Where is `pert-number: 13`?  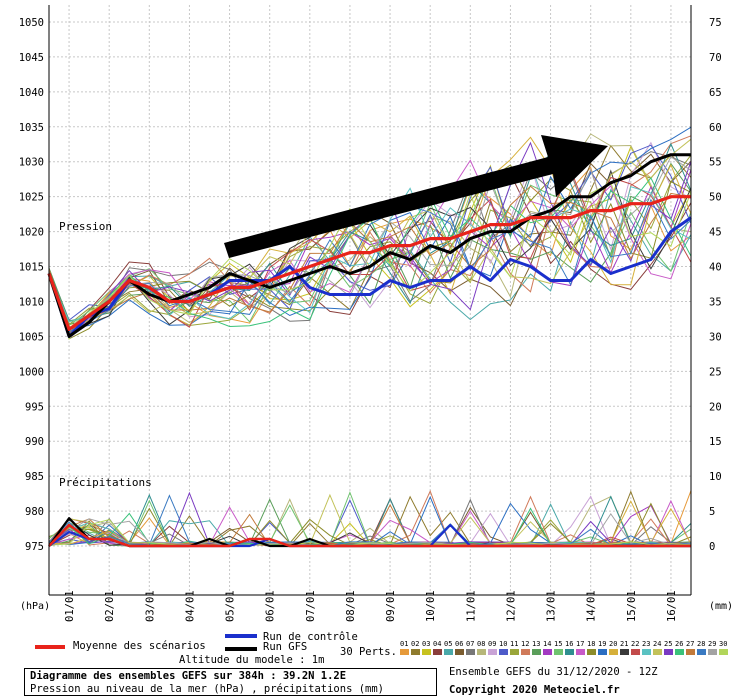 pert-number: 13 is located at coordinates (536, 644).